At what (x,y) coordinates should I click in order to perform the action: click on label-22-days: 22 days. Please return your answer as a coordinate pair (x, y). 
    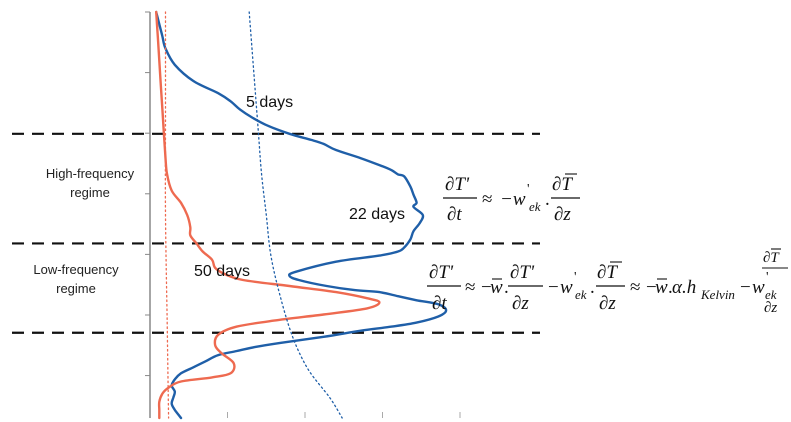
    Looking at the image, I should click on (377, 214).